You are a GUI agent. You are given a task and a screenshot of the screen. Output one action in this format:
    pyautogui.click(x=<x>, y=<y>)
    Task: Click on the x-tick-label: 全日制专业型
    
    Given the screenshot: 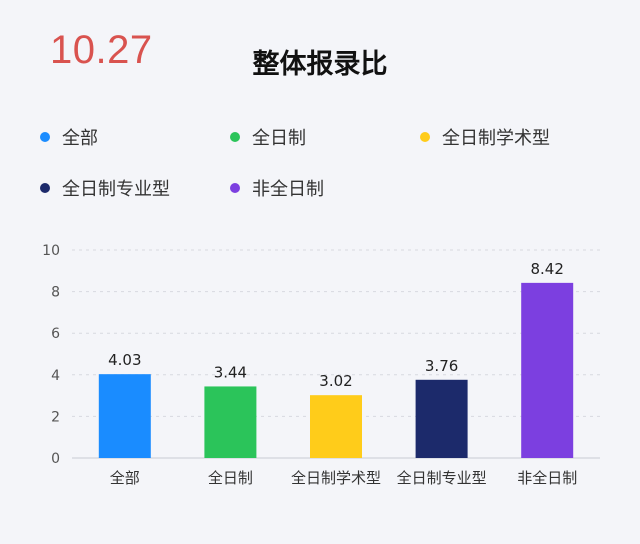 What is the action you would take?
    pyautogui.click(x=442, y=478)
    